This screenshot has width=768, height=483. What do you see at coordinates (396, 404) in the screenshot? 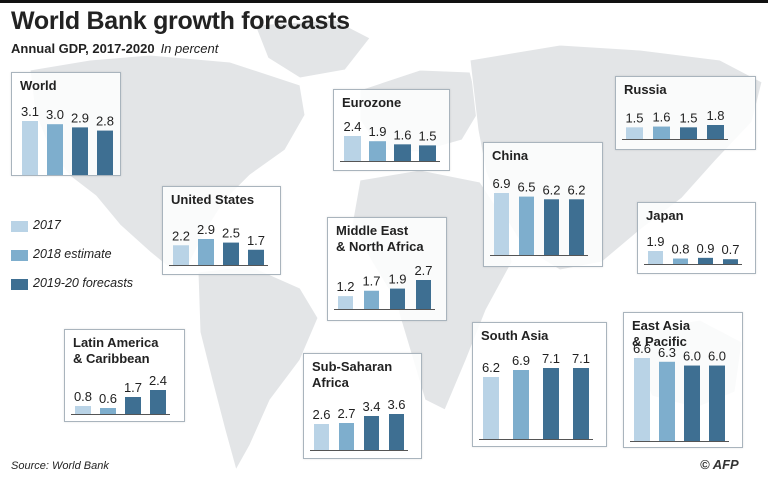
I see `data-label: 3.6` at bounding box center [396, 404].